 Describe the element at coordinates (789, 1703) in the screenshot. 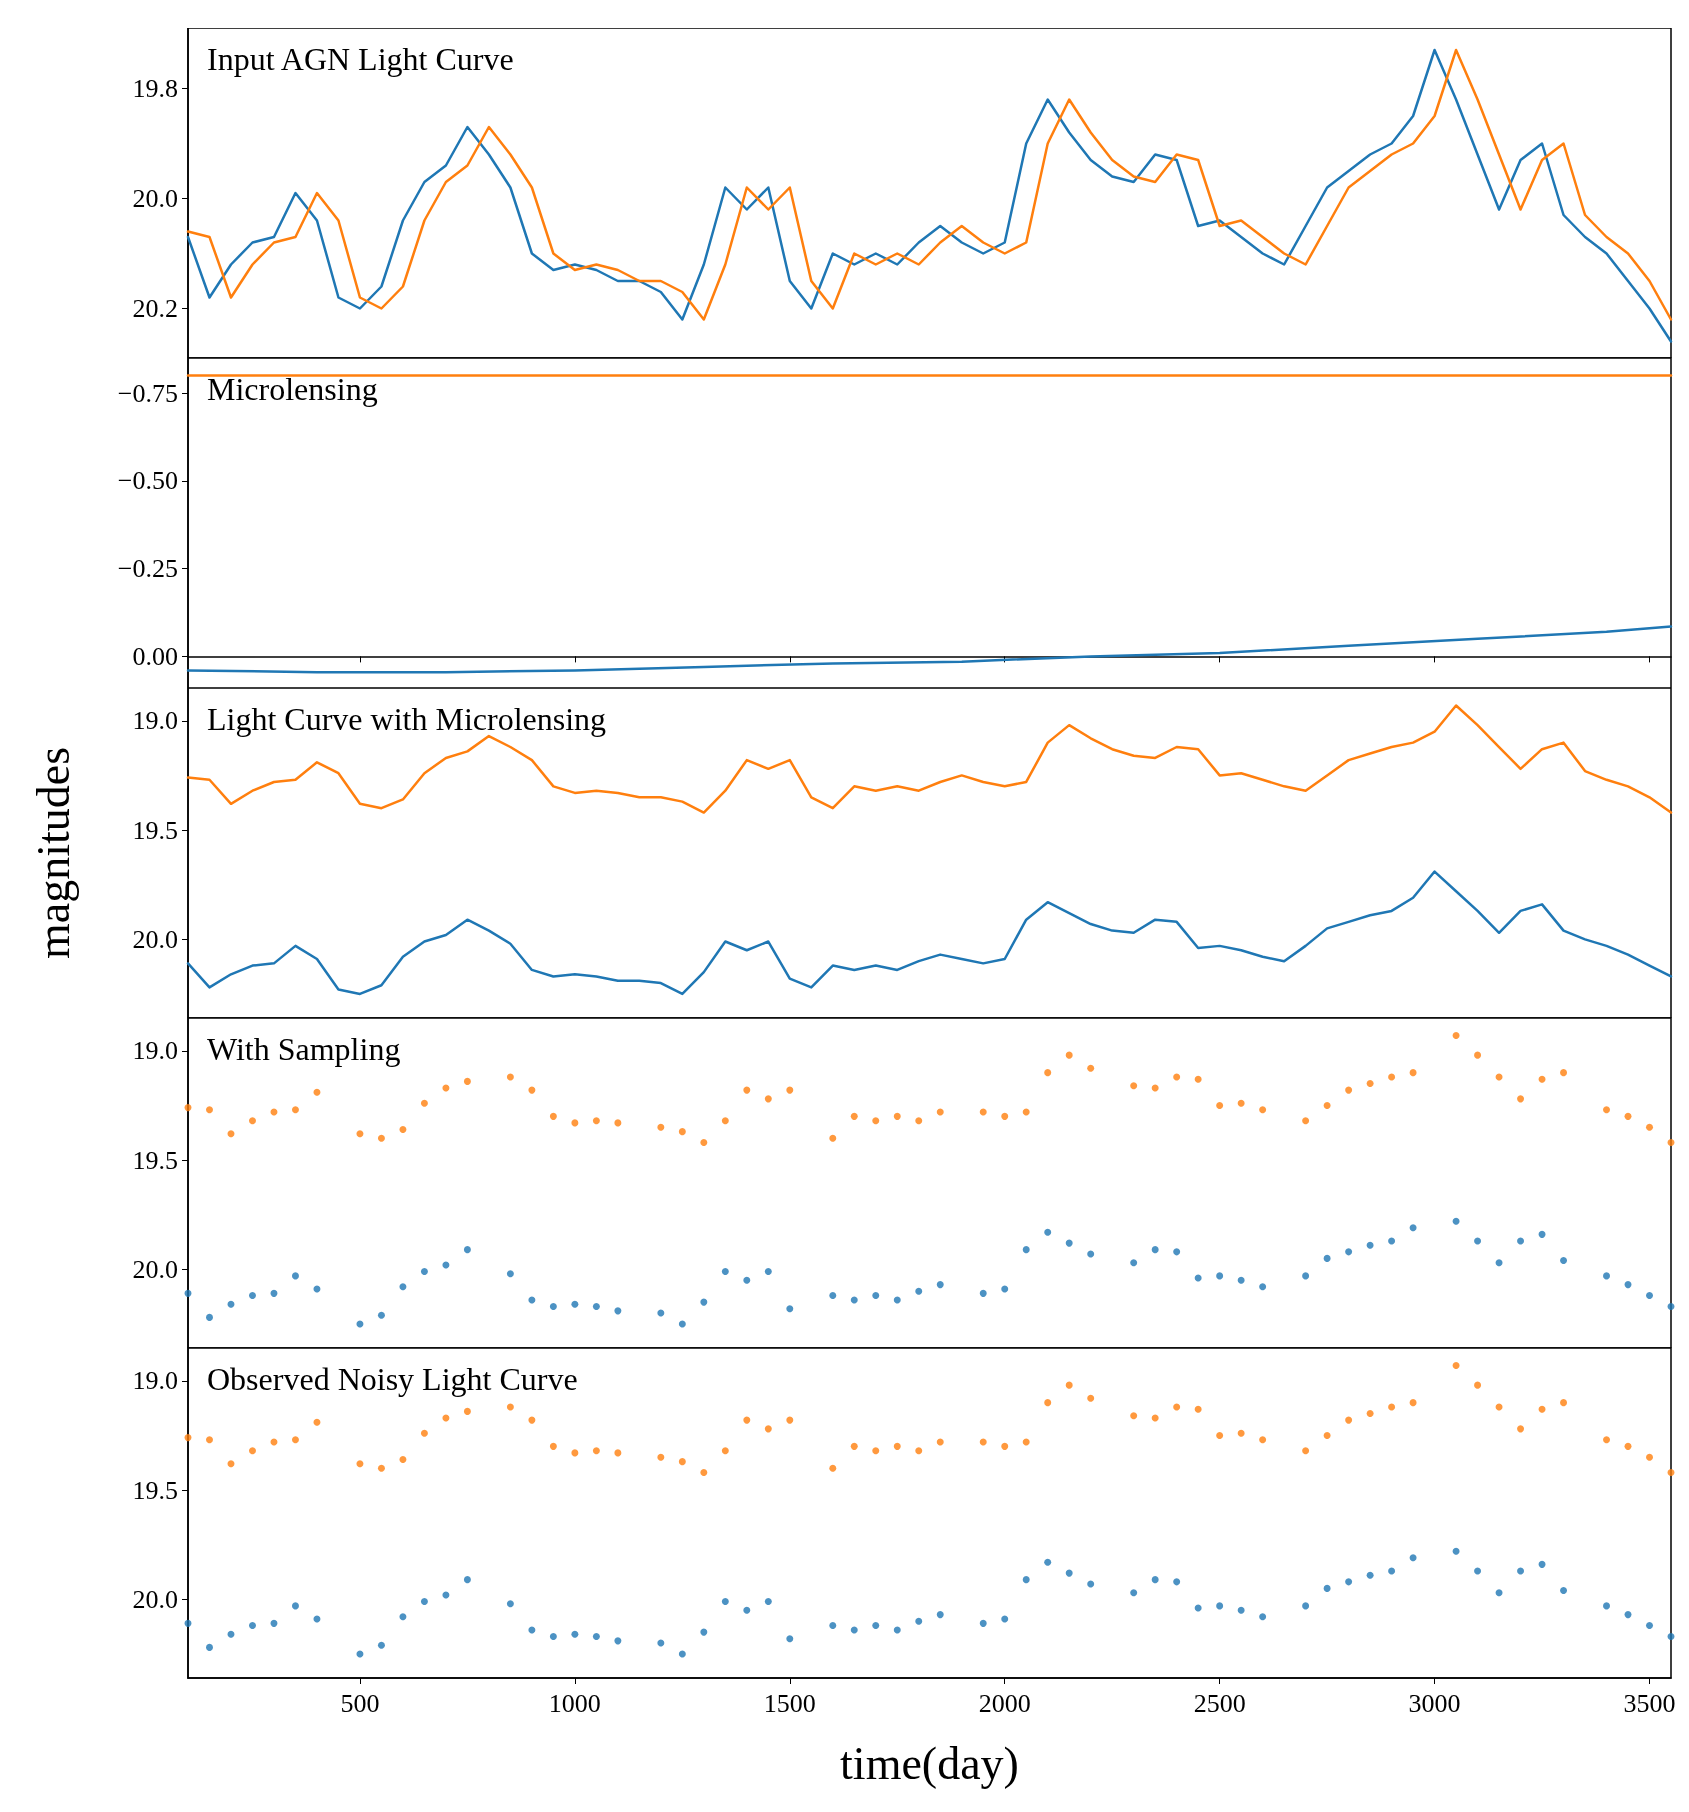

I see `x-tick-label: 1500` at that location.